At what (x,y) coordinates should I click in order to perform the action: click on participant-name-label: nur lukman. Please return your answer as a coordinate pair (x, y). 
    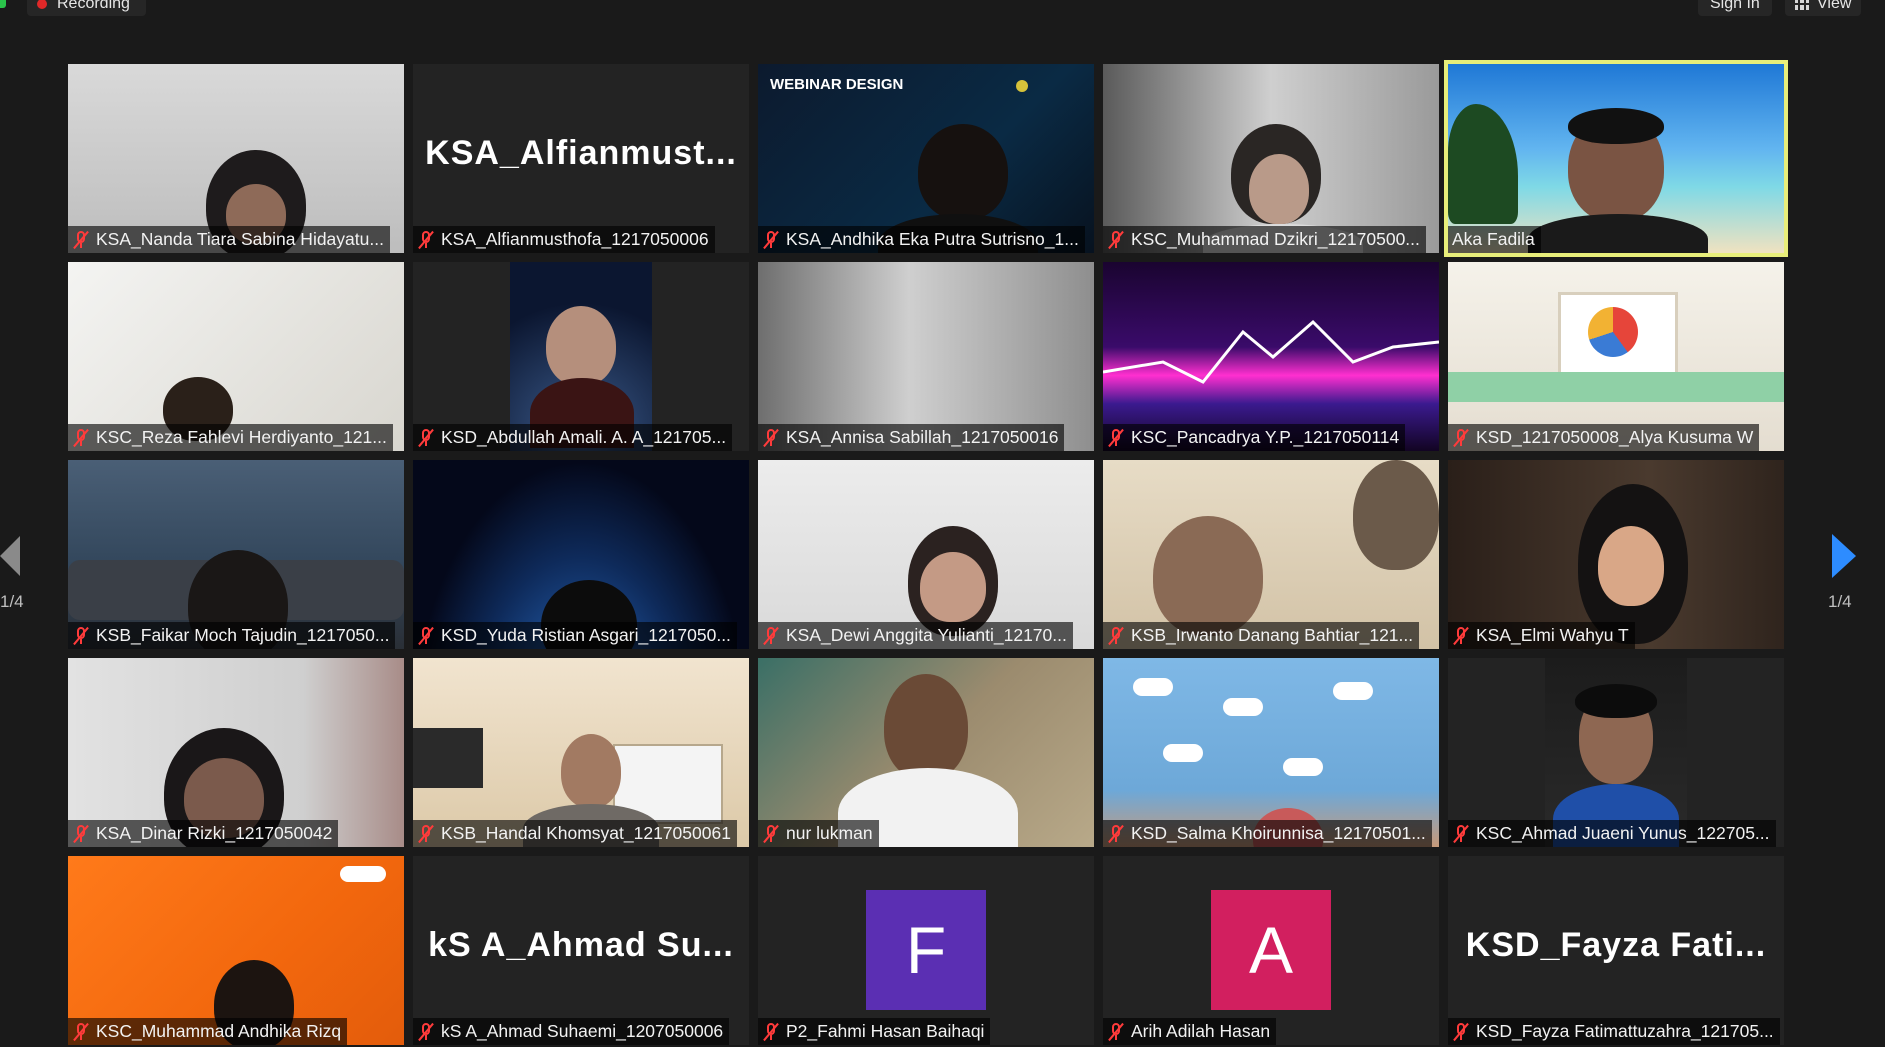
    Looking at the image, I should click on (818, 833).